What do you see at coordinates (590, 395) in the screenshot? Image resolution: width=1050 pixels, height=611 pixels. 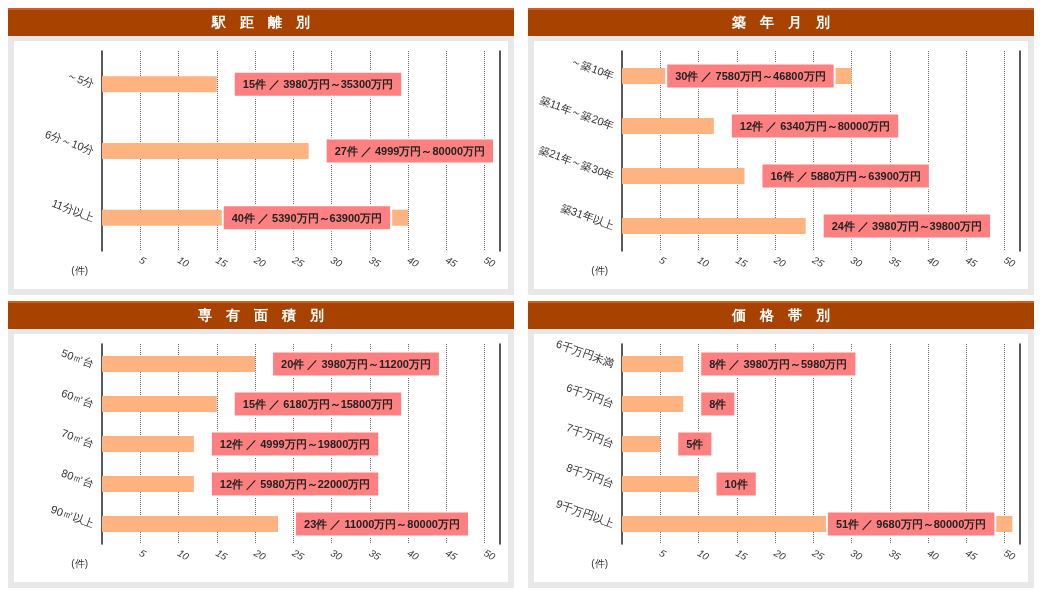 I see `y-tick-label: 6千万円台` at bounding box center [590, 395].